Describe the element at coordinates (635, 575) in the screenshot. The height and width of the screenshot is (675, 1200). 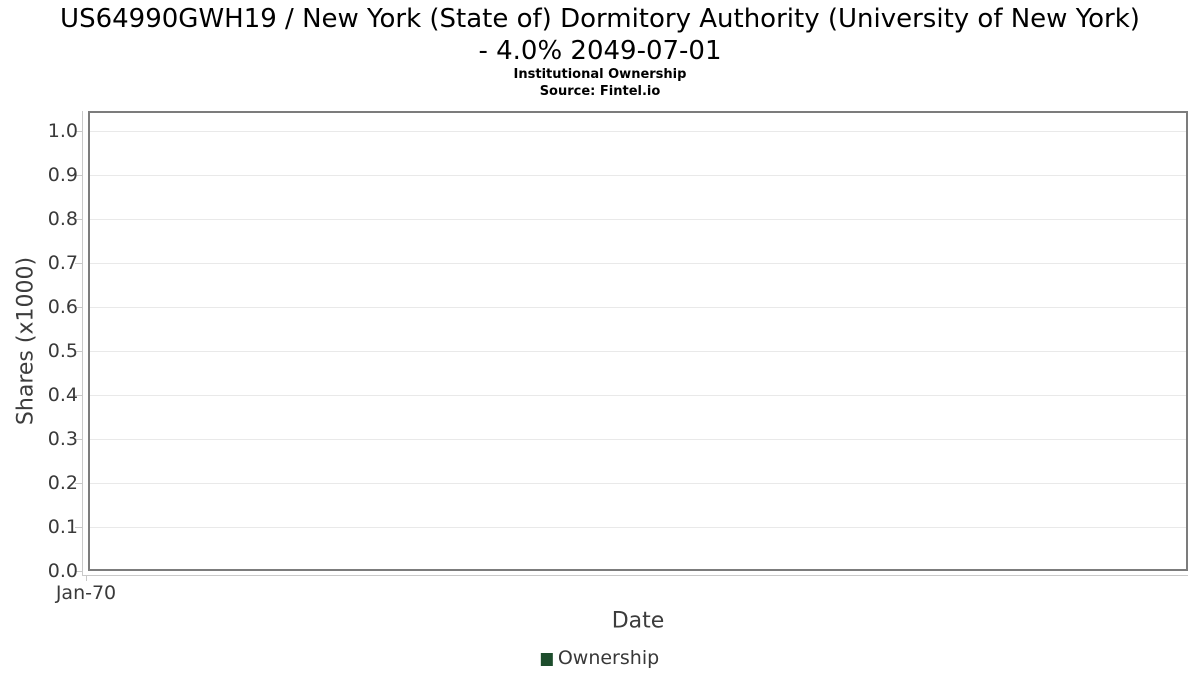
I see `x-axis-line` at that location.